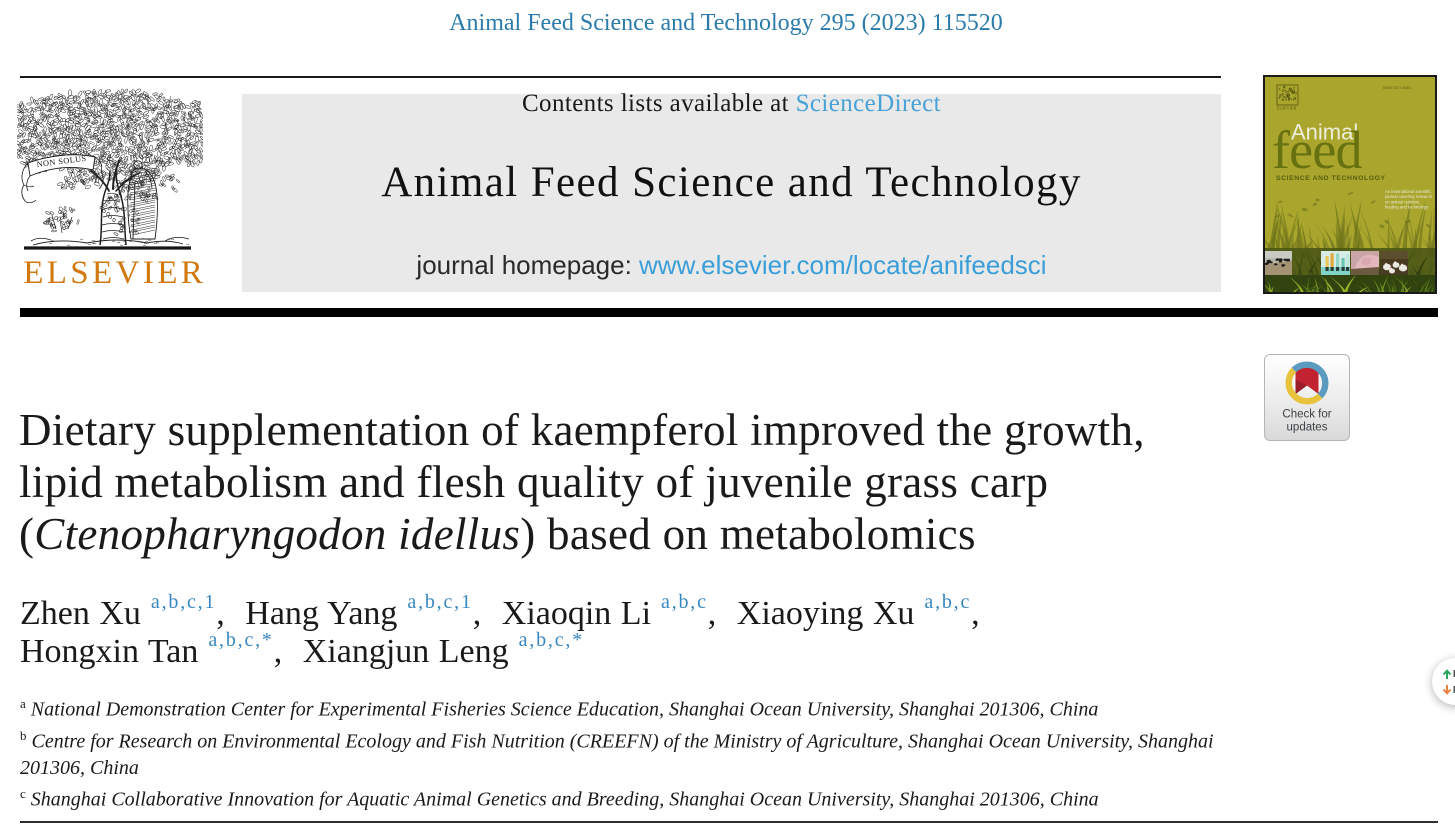 This screenshot has width=1455, height=834. Describe the element at coordinates (1407, 207) in the screenshot. I see `svg-text: feeding and technology` at that location.